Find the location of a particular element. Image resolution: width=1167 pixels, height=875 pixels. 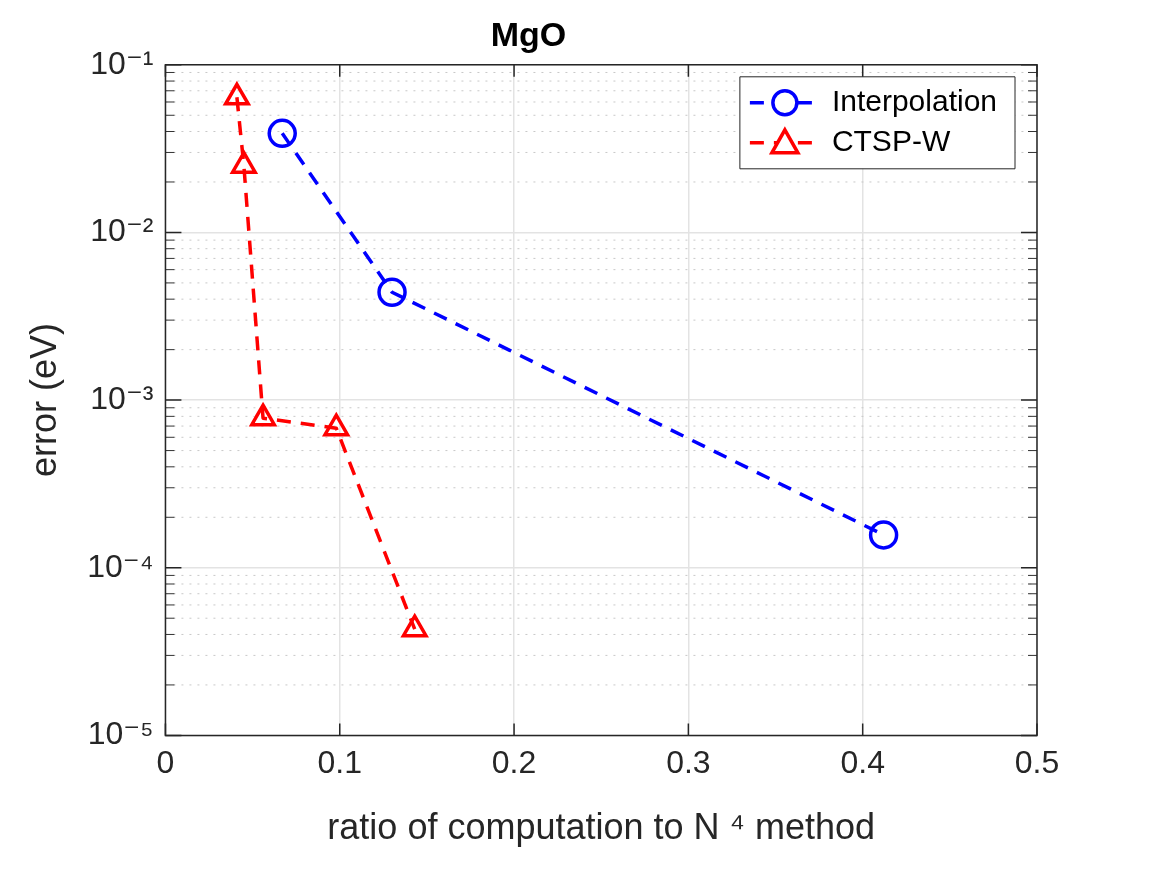

y-tick-label: 10⁻⁵ is located at coordinates (120, 733).